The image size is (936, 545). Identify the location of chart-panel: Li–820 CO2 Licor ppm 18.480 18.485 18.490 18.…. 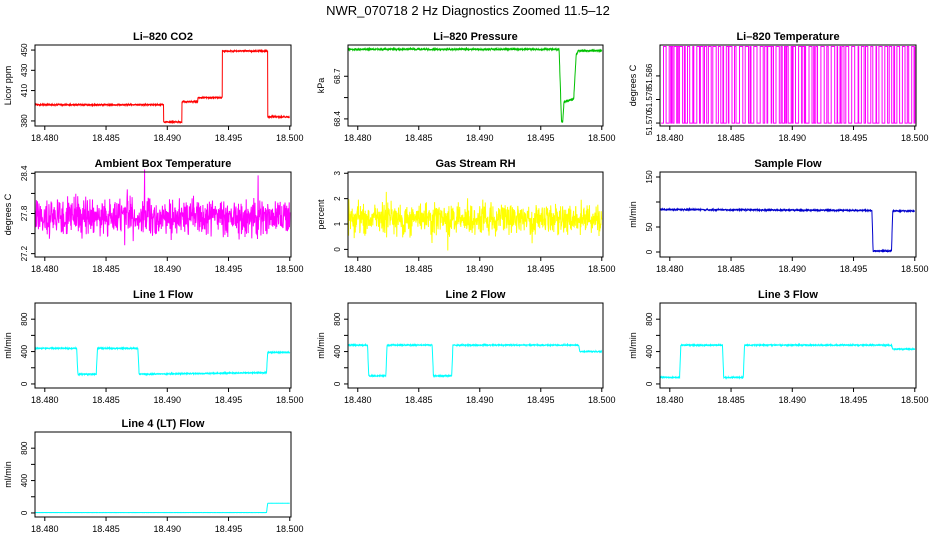
(153, 87).